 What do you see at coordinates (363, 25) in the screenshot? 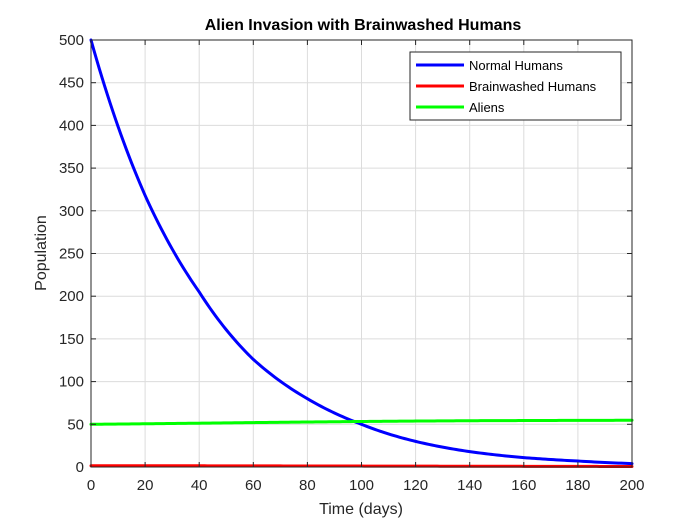
I see `chart-title: Alien Invasion with Brainwashed Humans` at bounding box center [363, 25].